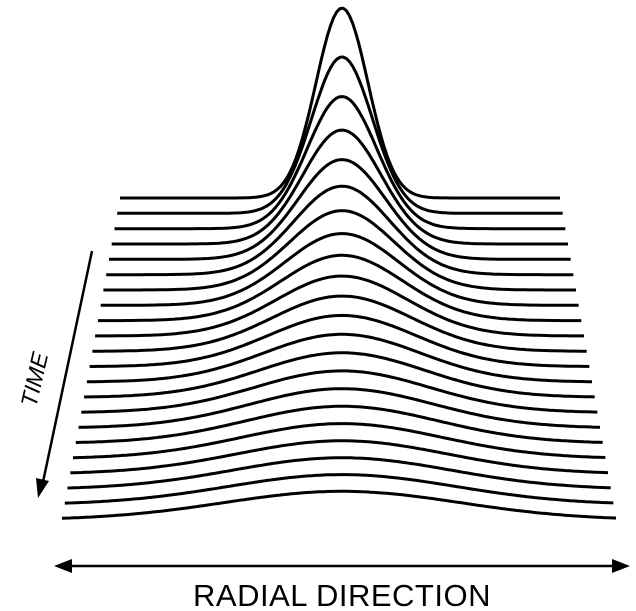 Image resolution: width=636 pixels, height=611 pixels. I want to click on radial-direction-arrow, so click(342, 566).